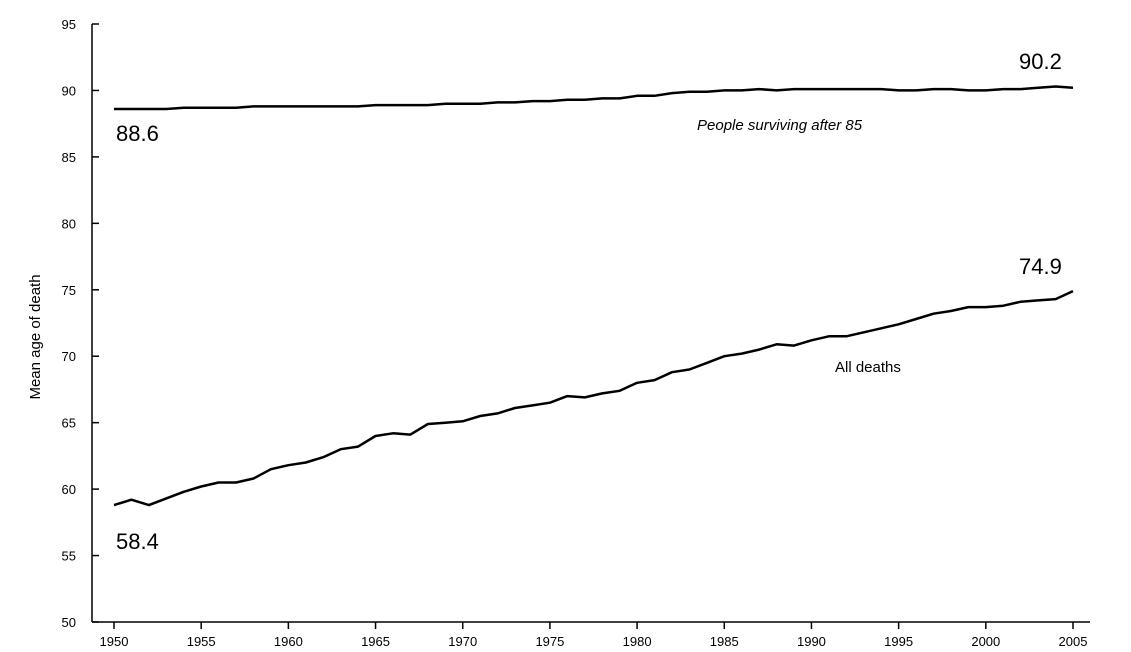 The height and width of the screenshot is (652, 1131). Describe the element at coordinates (137, 541) in the screenshot. I see `all-deaths-start-label: 58.4` at that location.